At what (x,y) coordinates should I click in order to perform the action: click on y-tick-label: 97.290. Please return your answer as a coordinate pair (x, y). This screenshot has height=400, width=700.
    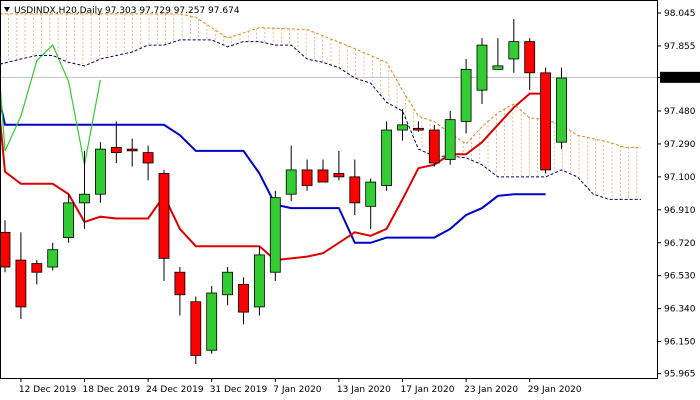
    Looking at the image, I should click on (680, 145).